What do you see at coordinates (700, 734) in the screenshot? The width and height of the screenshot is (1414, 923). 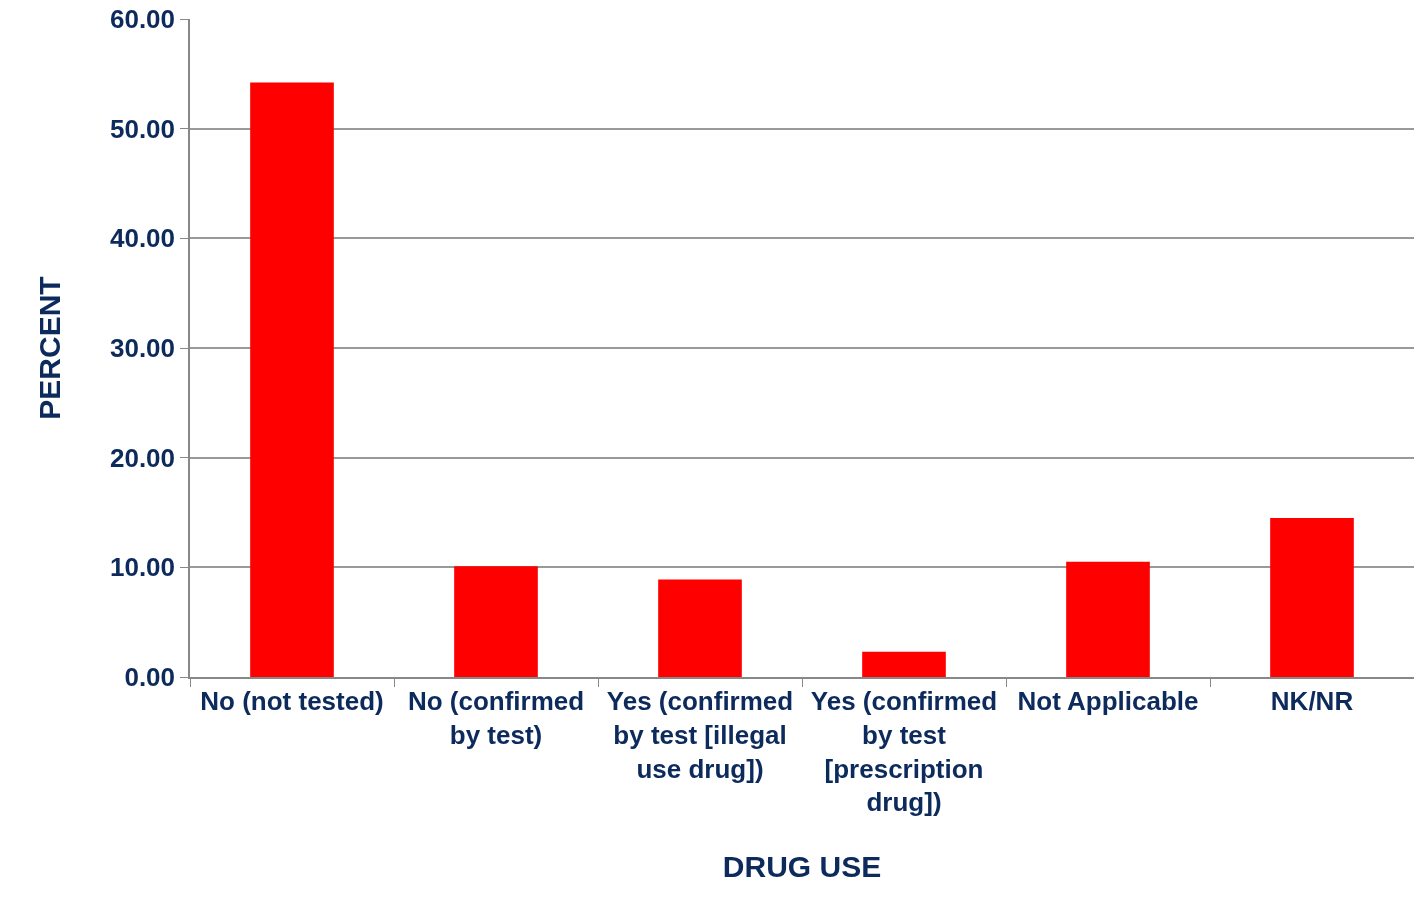 I see `x-tick-label: Yes (confirmed by test [illegal use drug])` at bounding box center [700, 734].